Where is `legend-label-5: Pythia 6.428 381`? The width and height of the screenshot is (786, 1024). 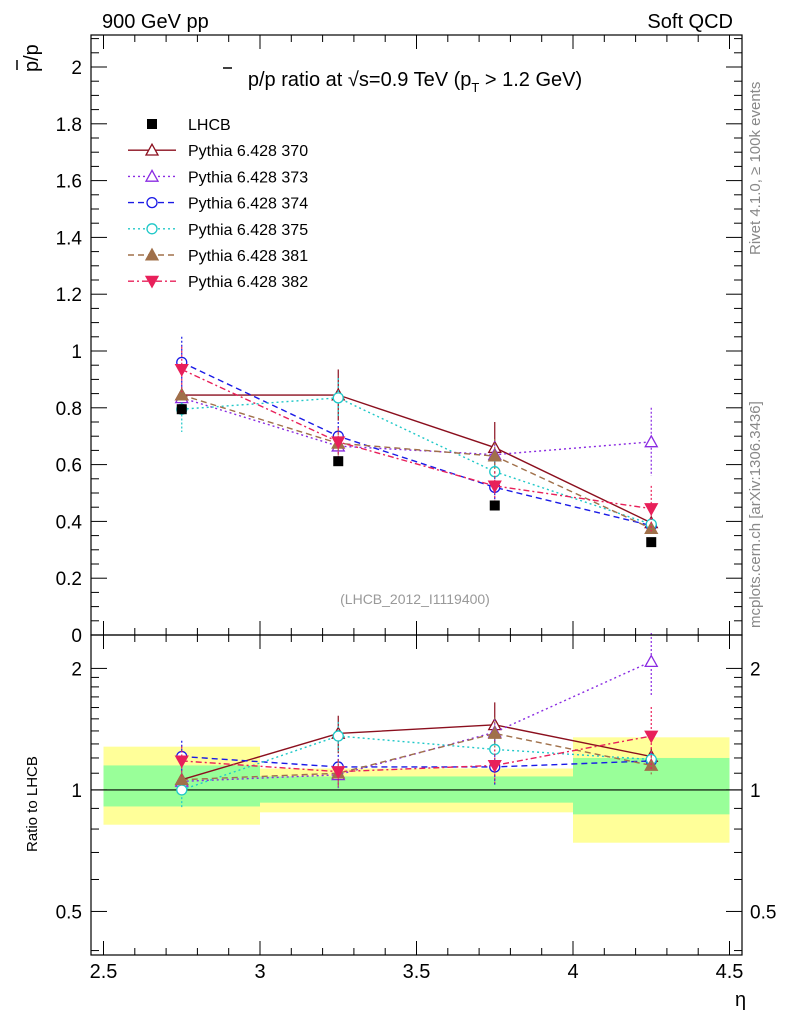
legend-label-5: Pythia 6.428 381 is located at coordinates (248, 256).